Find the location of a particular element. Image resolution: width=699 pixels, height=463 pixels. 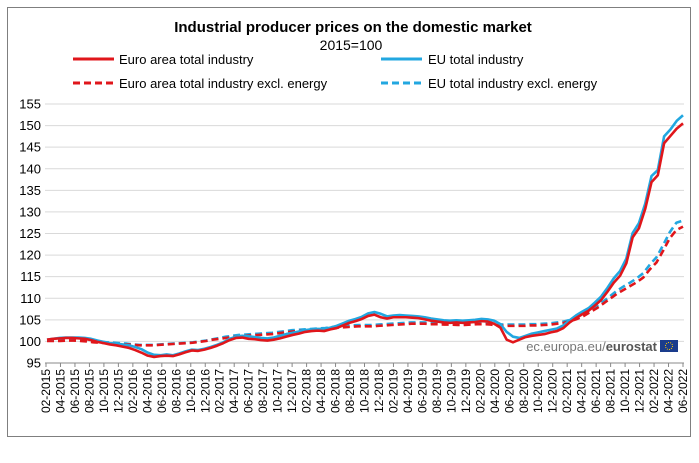

source-text: ec.europa.eu/eurostat is located at coordinates (591, 346).